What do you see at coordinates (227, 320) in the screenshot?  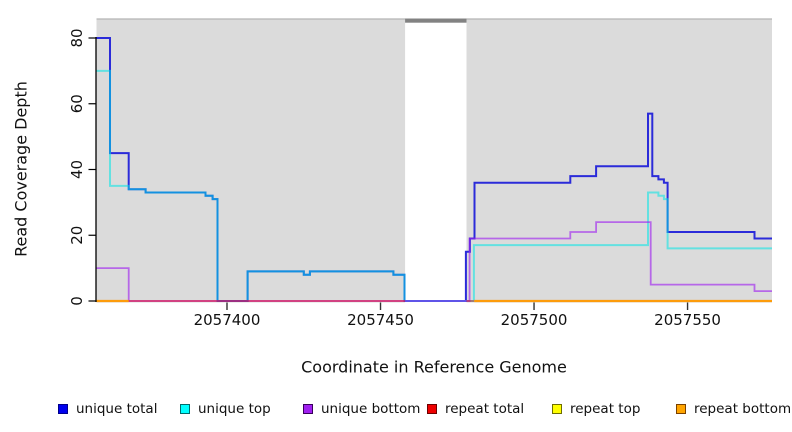 I see `x-tick-label: 2057400` at bounding box center [227, 320].